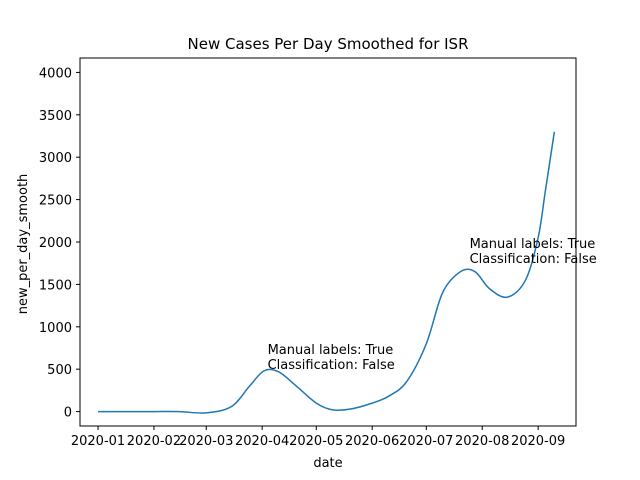  Describe the element at coordinates (23, 244) in the screenshot. I see `y-axis-label: new_per_day_smooth` at that location.